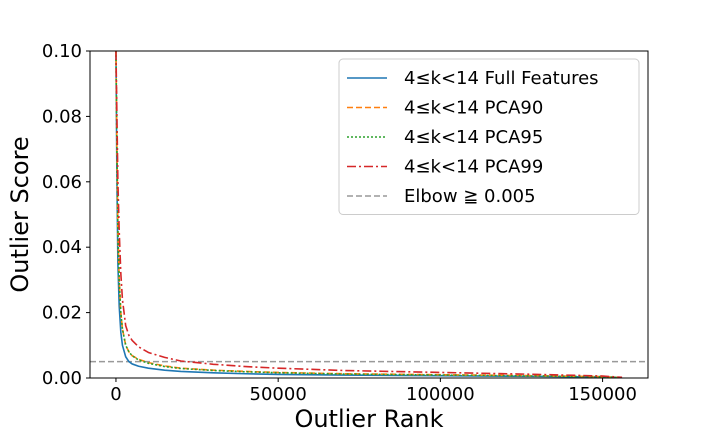  I want to click on x-axis-title: Outlier Rank, so click(368, 418).